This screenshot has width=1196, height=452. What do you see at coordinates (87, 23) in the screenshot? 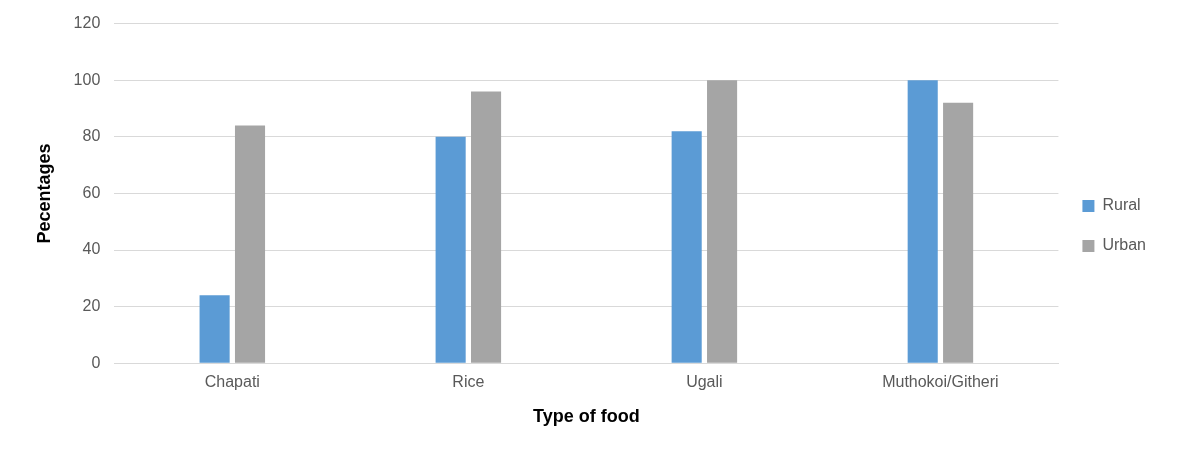
I see `y-tick-label: 120` at bounding box center [87, 23].